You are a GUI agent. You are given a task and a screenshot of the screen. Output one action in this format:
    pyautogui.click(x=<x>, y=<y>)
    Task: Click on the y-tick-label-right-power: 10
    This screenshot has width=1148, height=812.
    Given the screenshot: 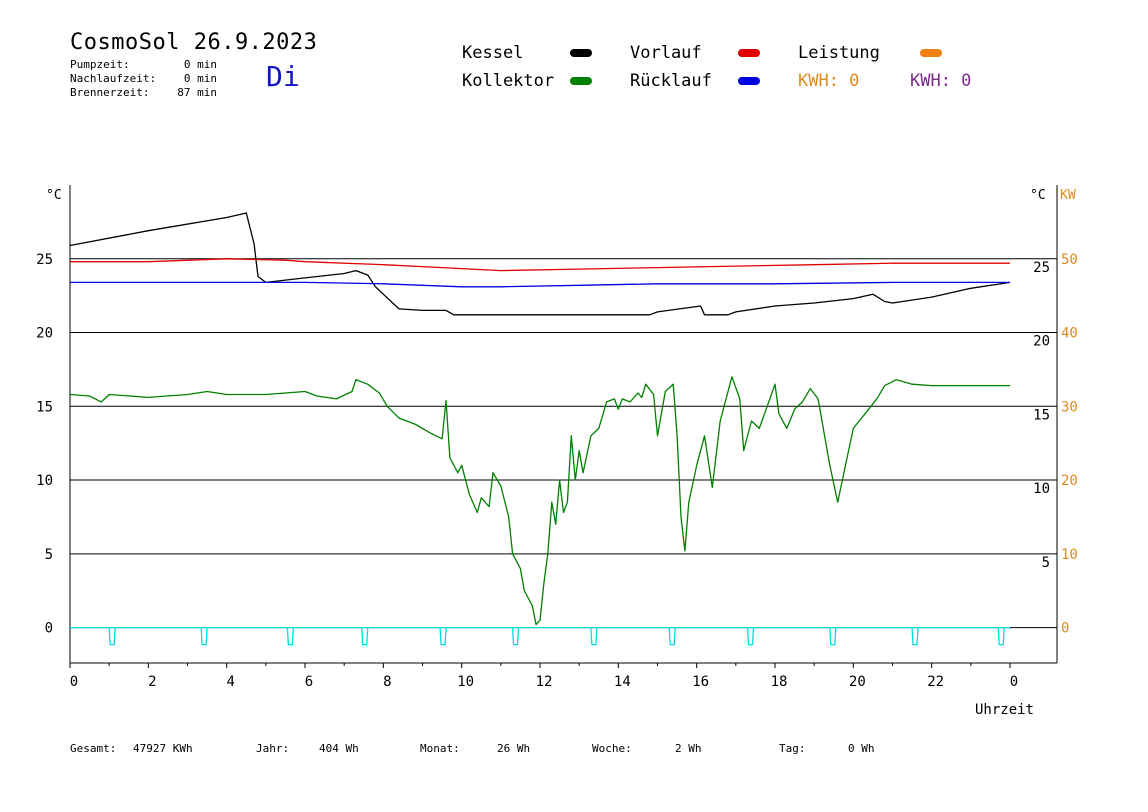 What is the action you would take?
    pyautogui.click(x=1069, y=555)
    